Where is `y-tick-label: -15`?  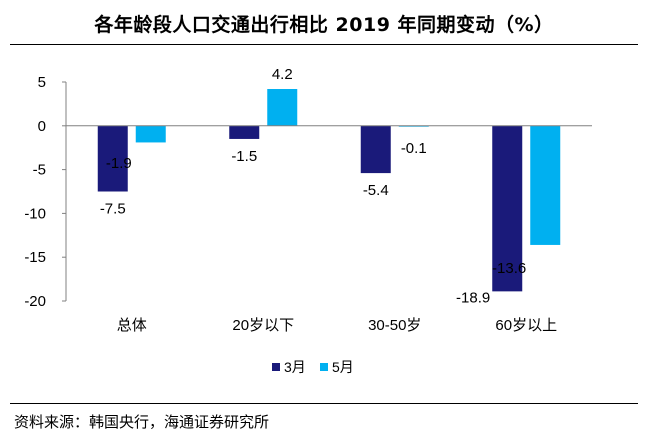
y-tick-label: -15 is located at coordinates (35, 257).